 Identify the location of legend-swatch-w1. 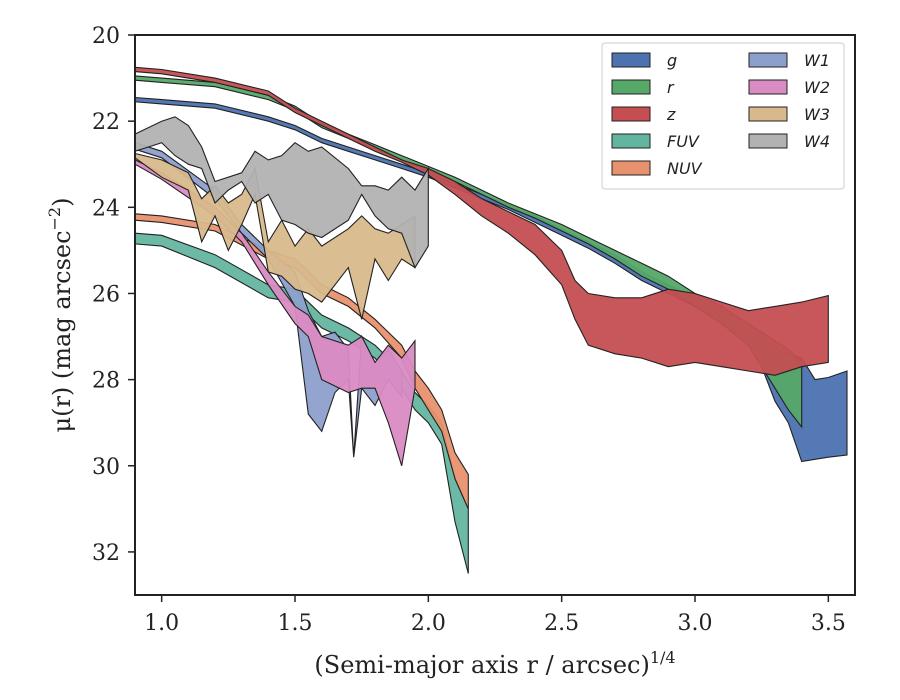
(768, 60).